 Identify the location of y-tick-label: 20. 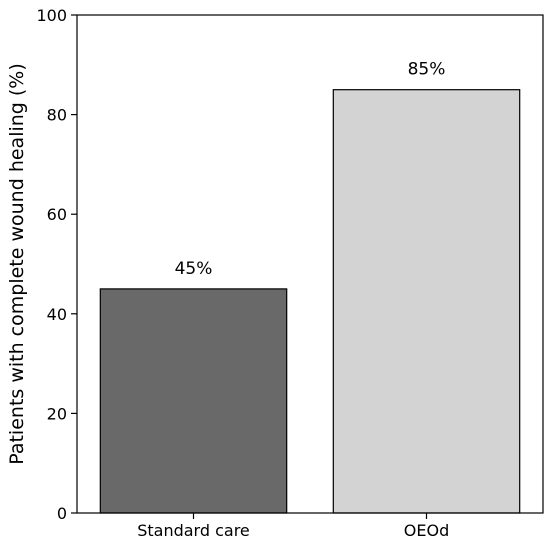
(57, 413).